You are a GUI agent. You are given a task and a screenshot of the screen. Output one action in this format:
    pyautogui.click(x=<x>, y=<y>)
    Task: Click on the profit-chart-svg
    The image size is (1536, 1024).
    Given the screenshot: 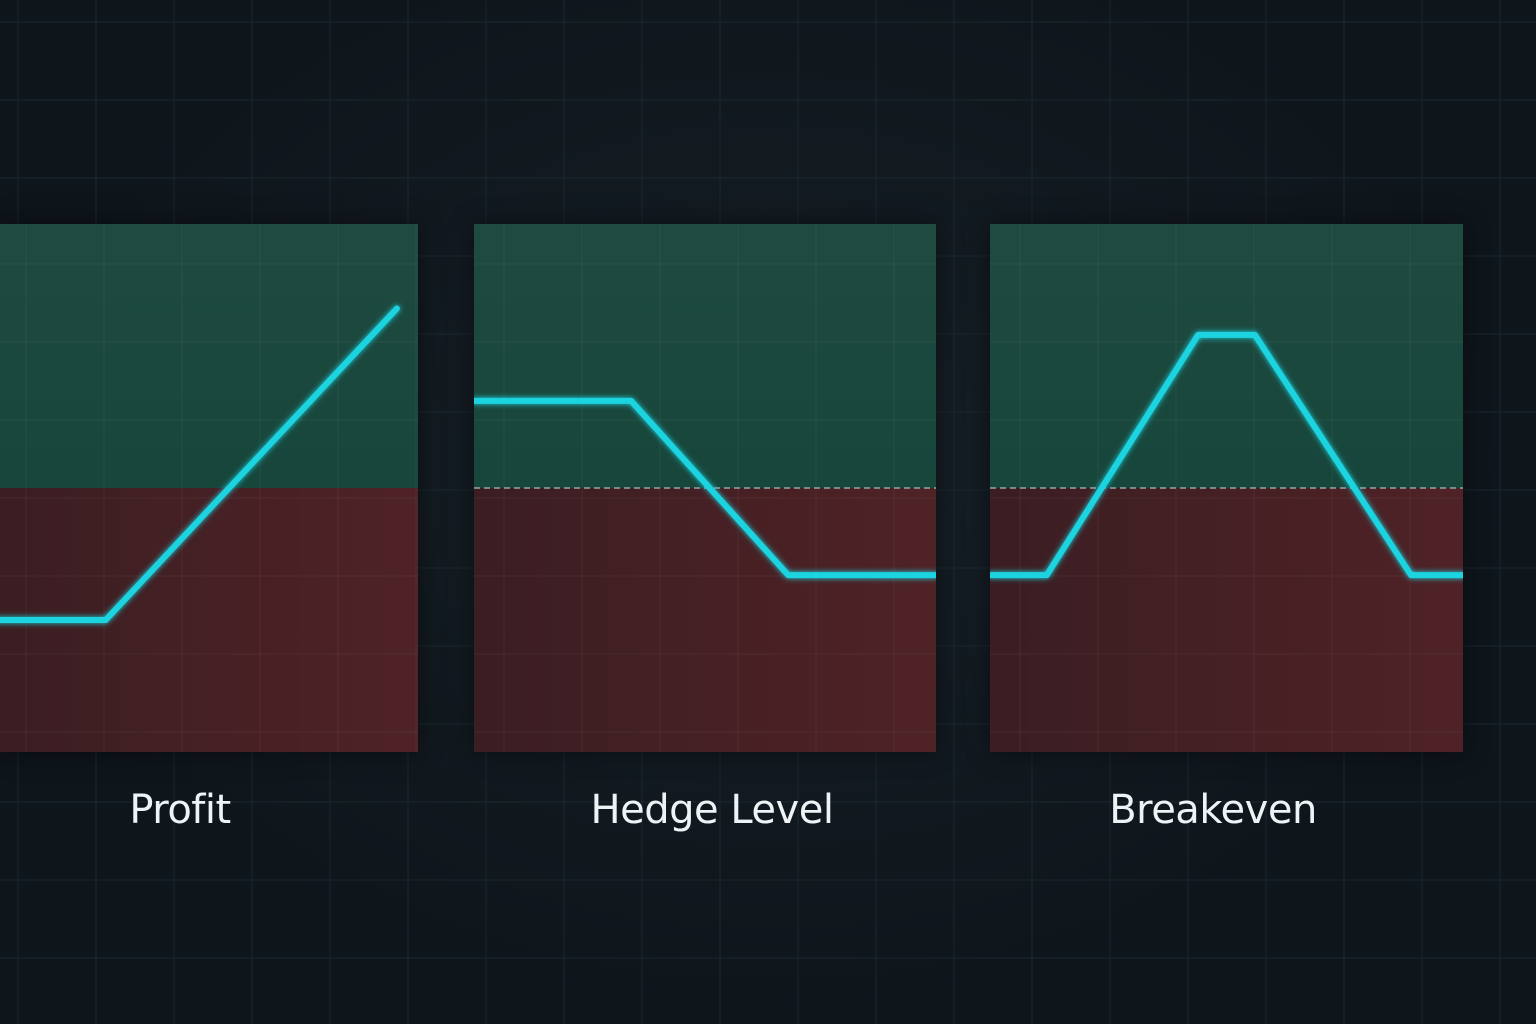 What is the action you would take?
    pyautogui.click(x=209, y=488)
    